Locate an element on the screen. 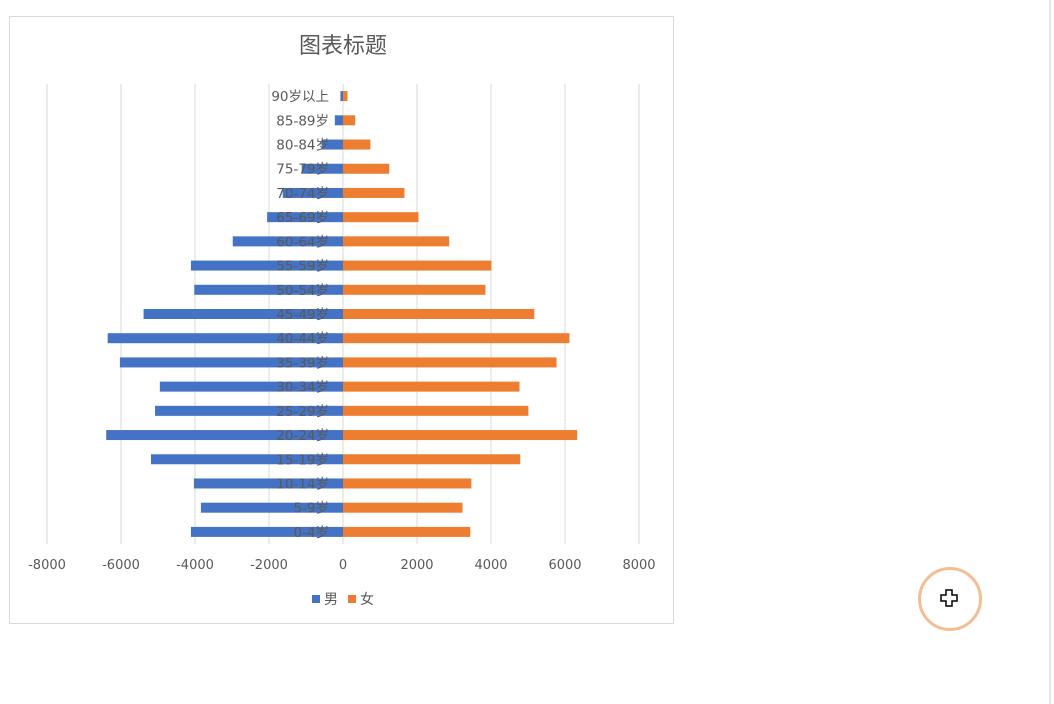 The image size is (1054, 704). category-label: 85-89岁 is located at coordinates (302, 121).